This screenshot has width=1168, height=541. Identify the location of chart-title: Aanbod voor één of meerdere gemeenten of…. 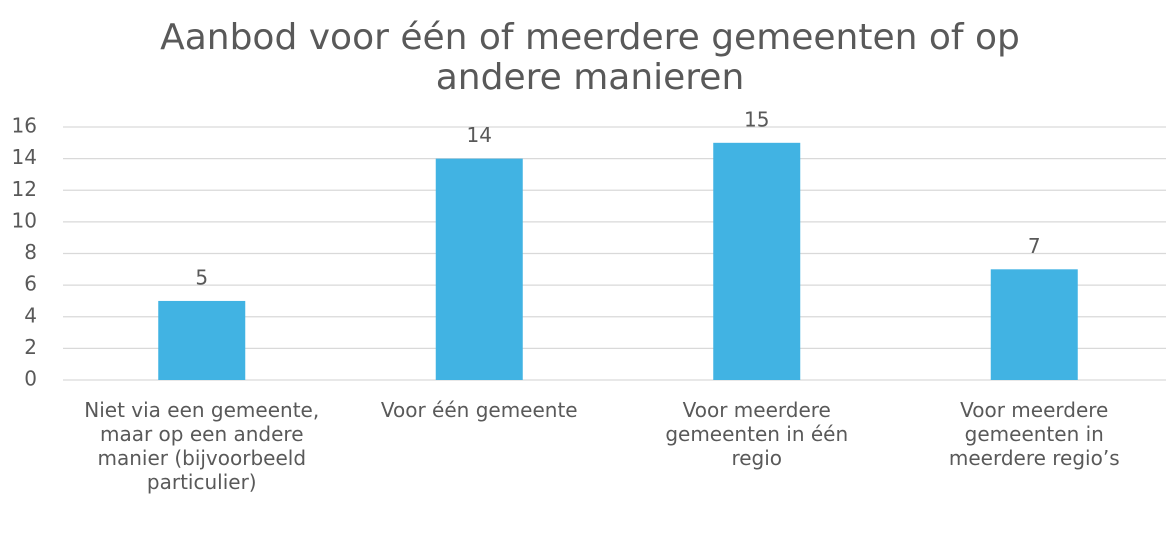
(590, 57).